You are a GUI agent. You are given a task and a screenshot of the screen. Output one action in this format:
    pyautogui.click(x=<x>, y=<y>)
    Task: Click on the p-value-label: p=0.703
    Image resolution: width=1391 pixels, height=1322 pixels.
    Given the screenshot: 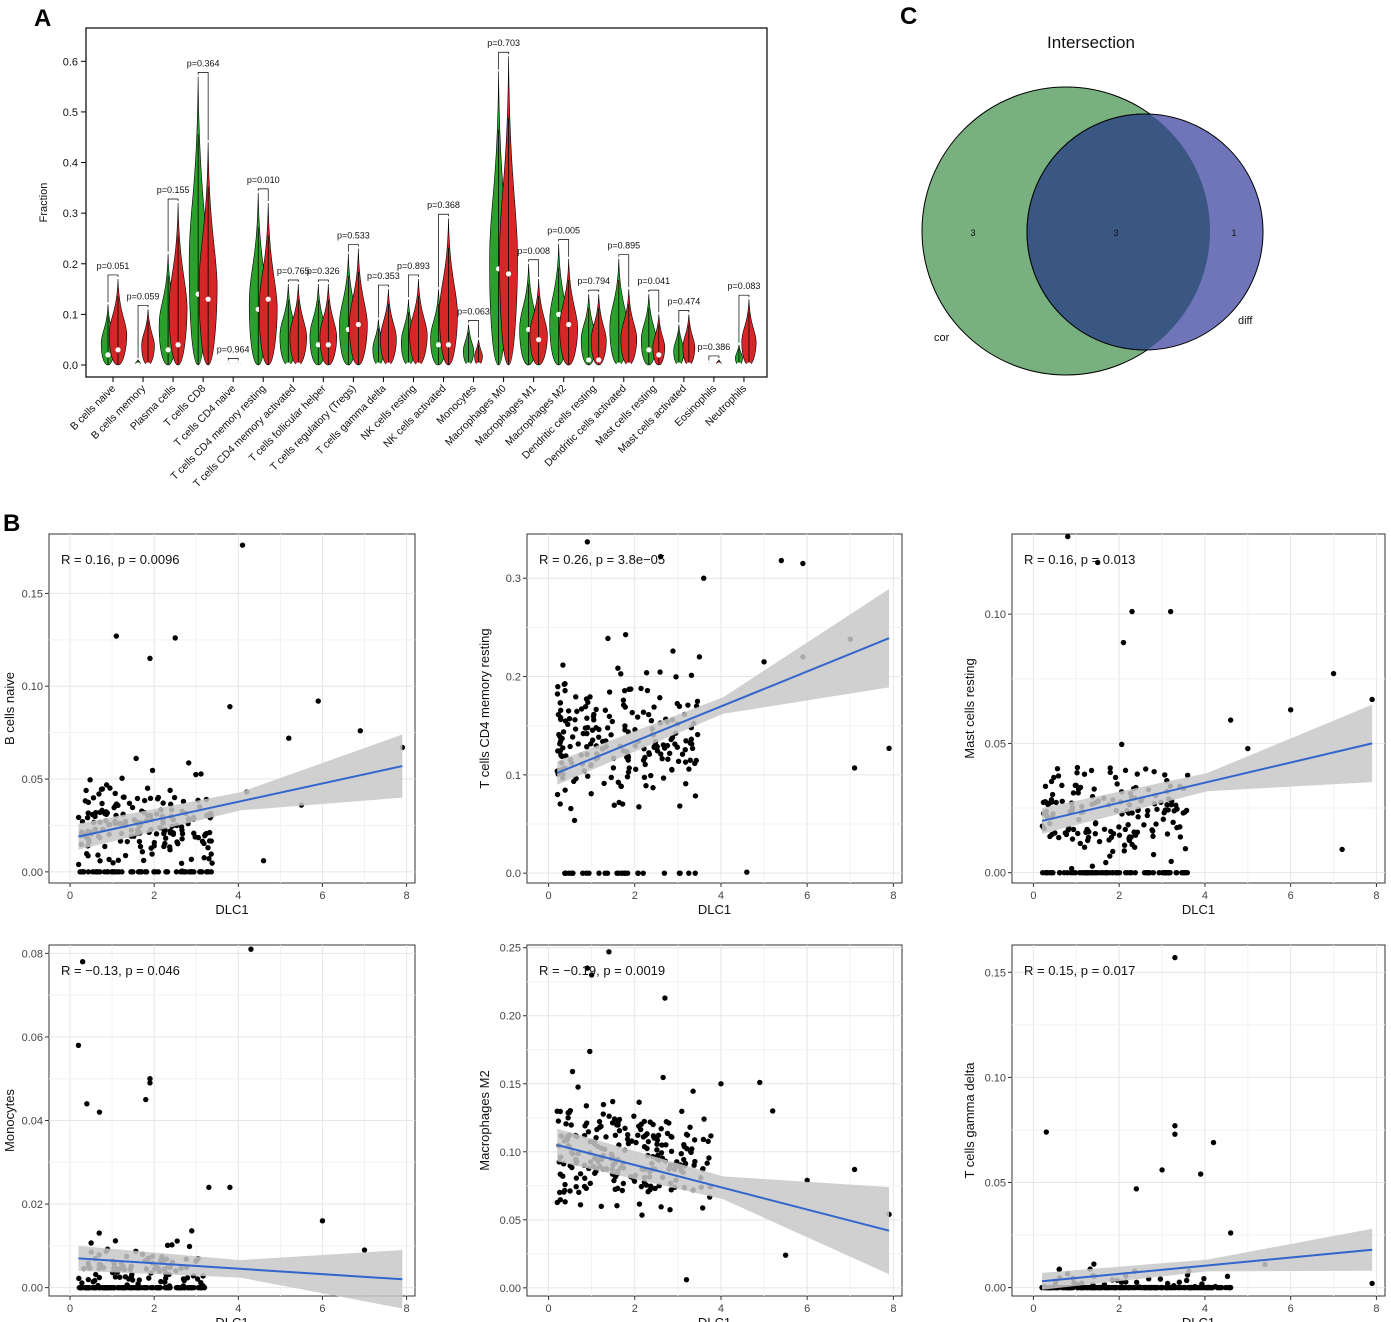 What is the action you would take?
    pyautogui.click(x=503, y=43)
    